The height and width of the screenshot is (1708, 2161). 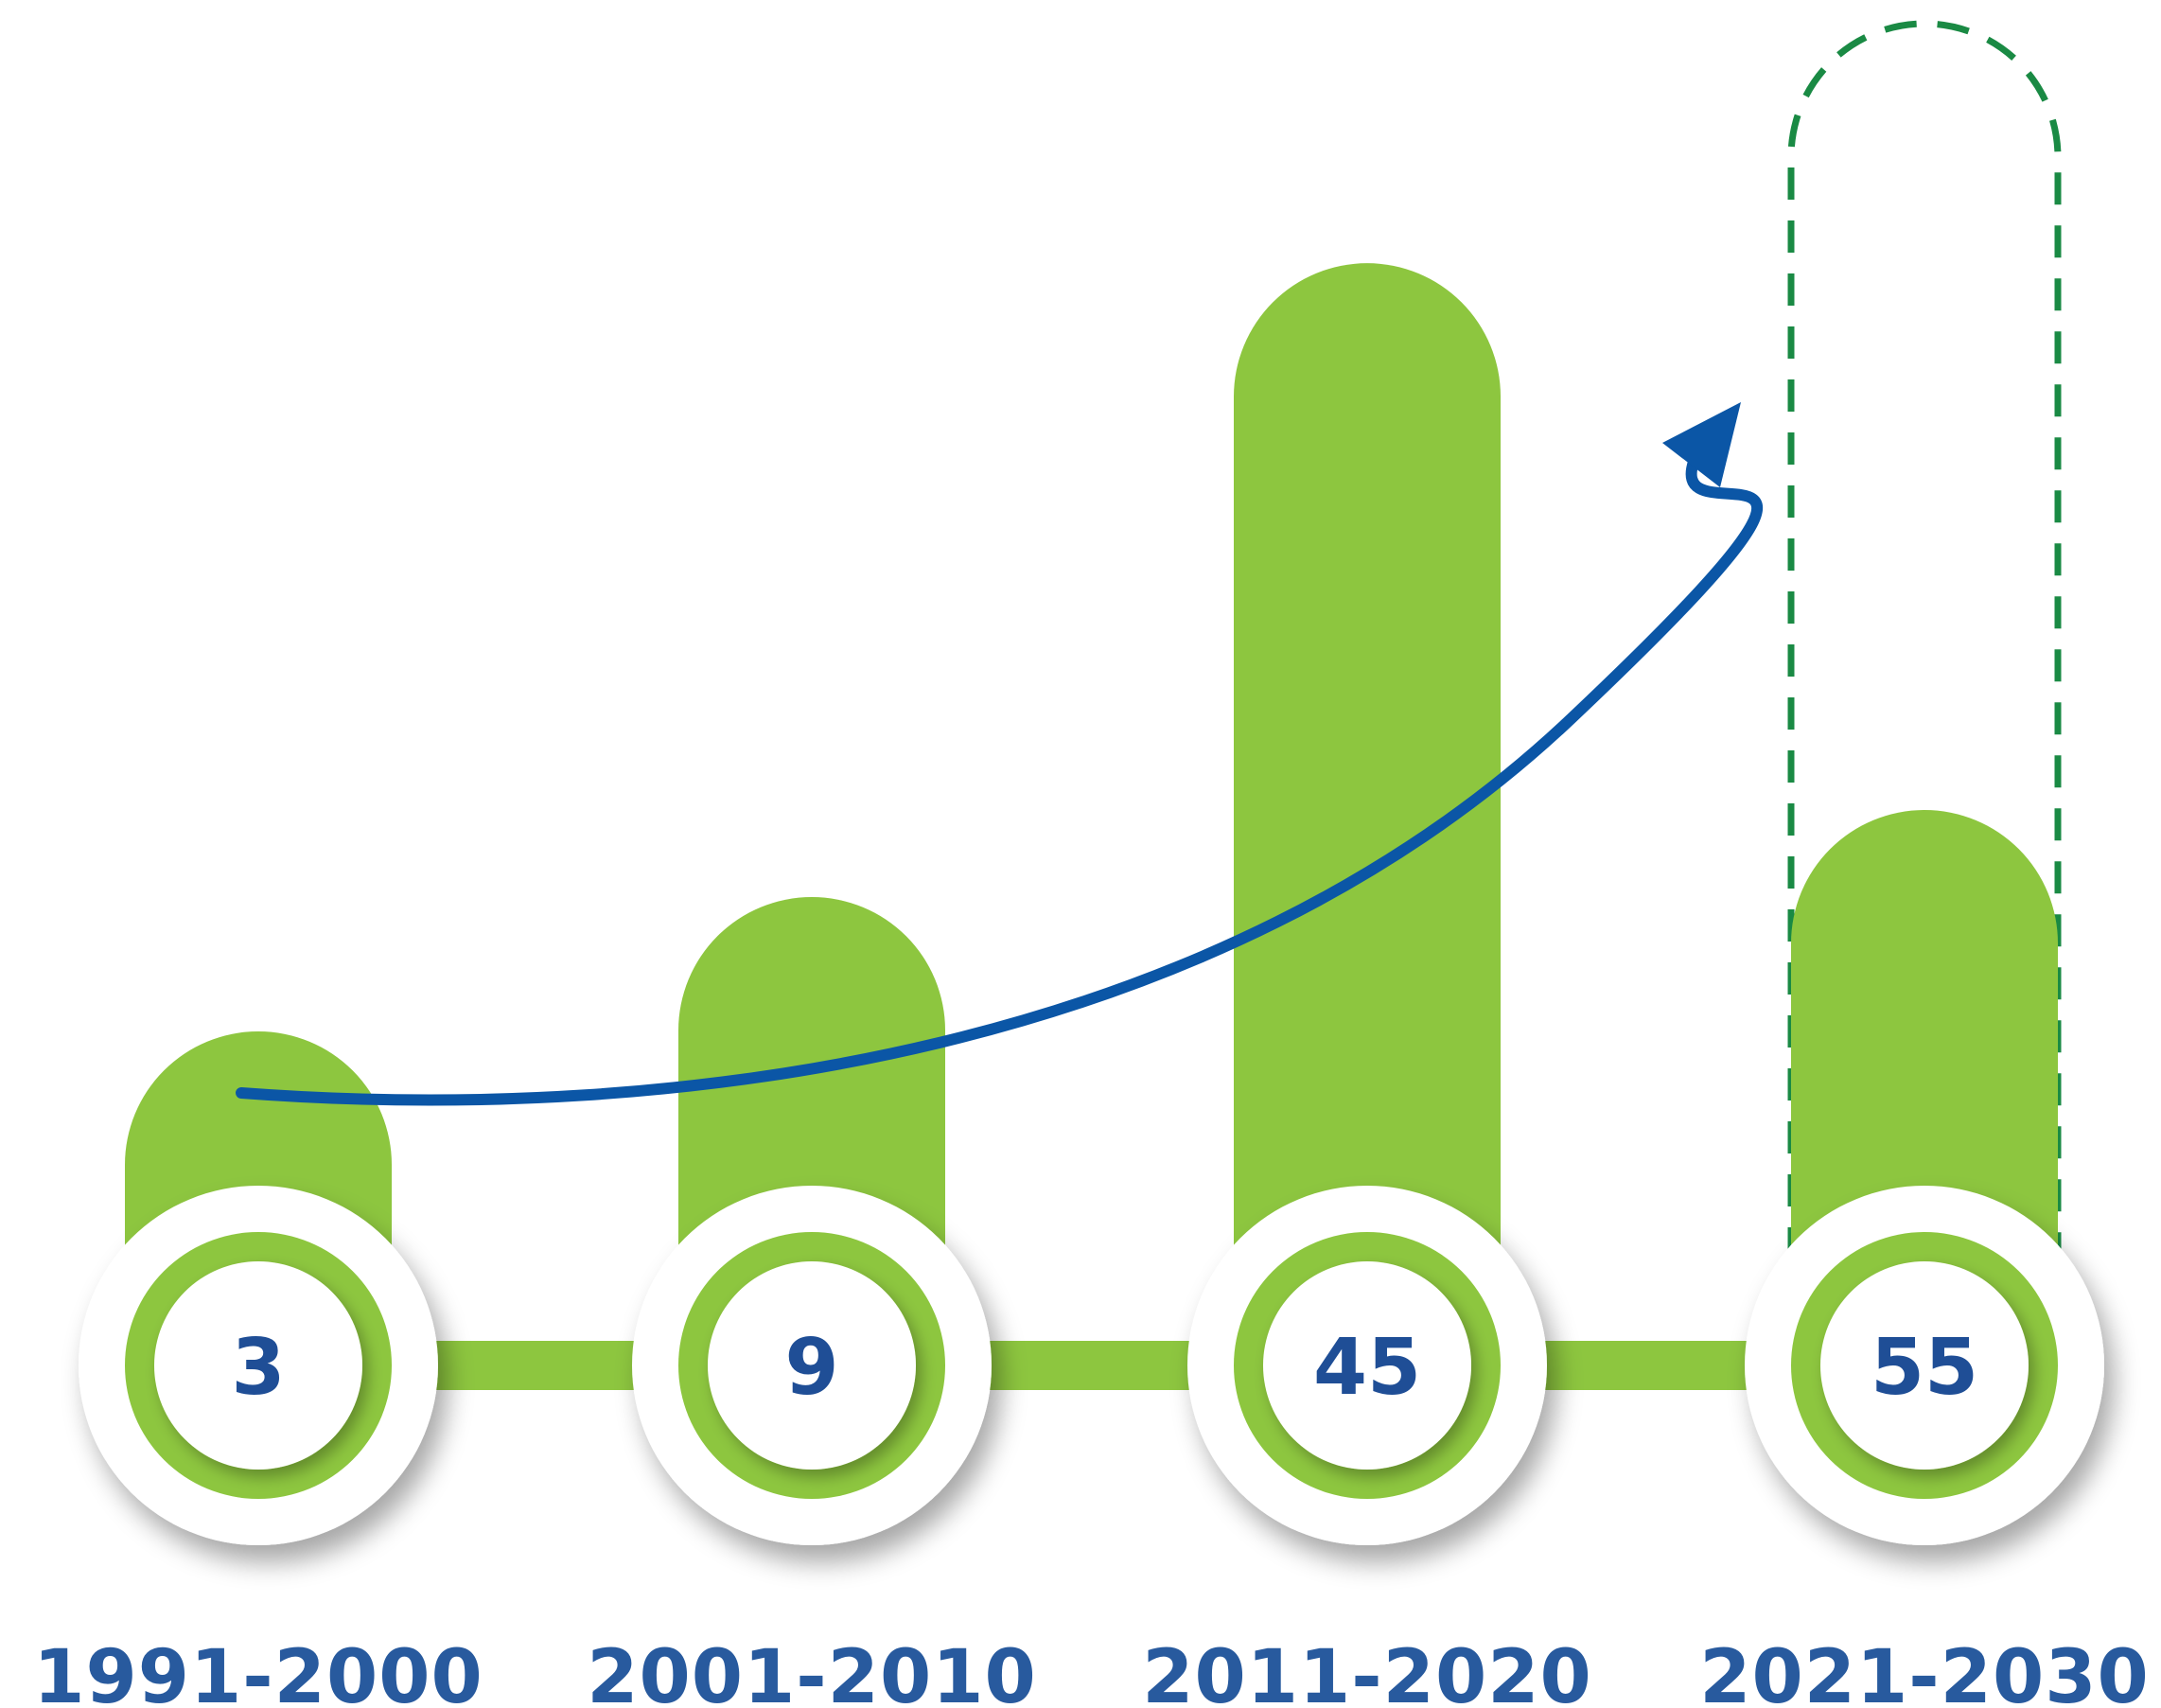 What do you see at coordinates (812, 1671) in the screenshot?
I see `category-label: 2001-2010` at bounding box center [812, 1671].